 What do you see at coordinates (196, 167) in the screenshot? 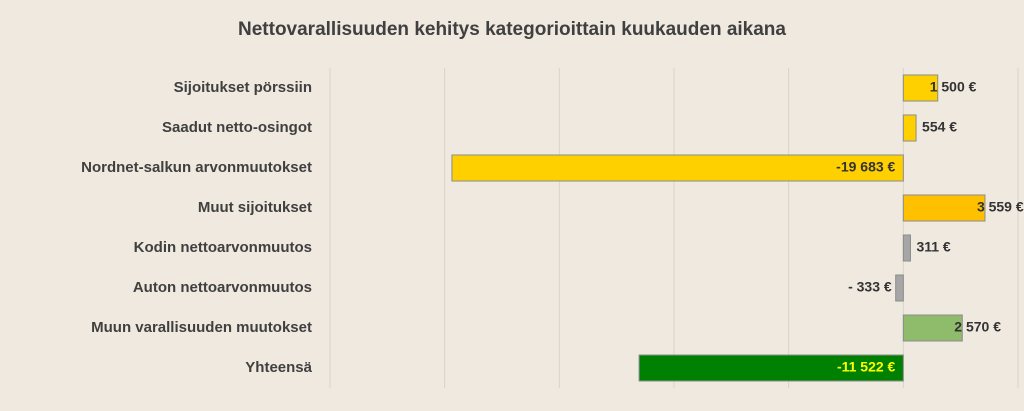
I see `category-label: Nordnet-salkun arvonmuutokset` at bounding box center [196, 167].